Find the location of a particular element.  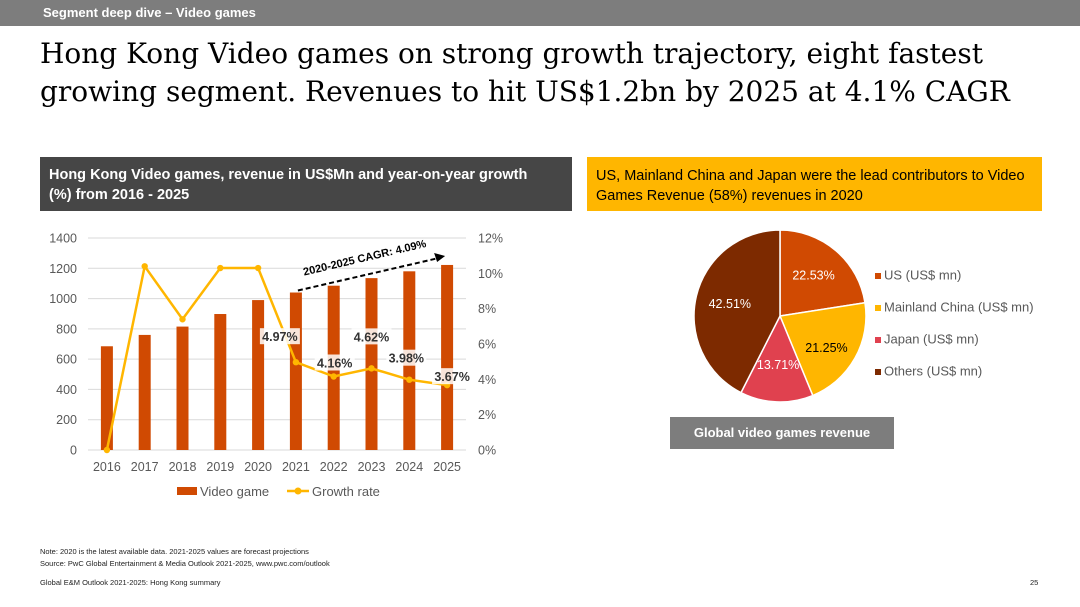

y-right-tick-label: 6% is located at coordinates (487, 345).